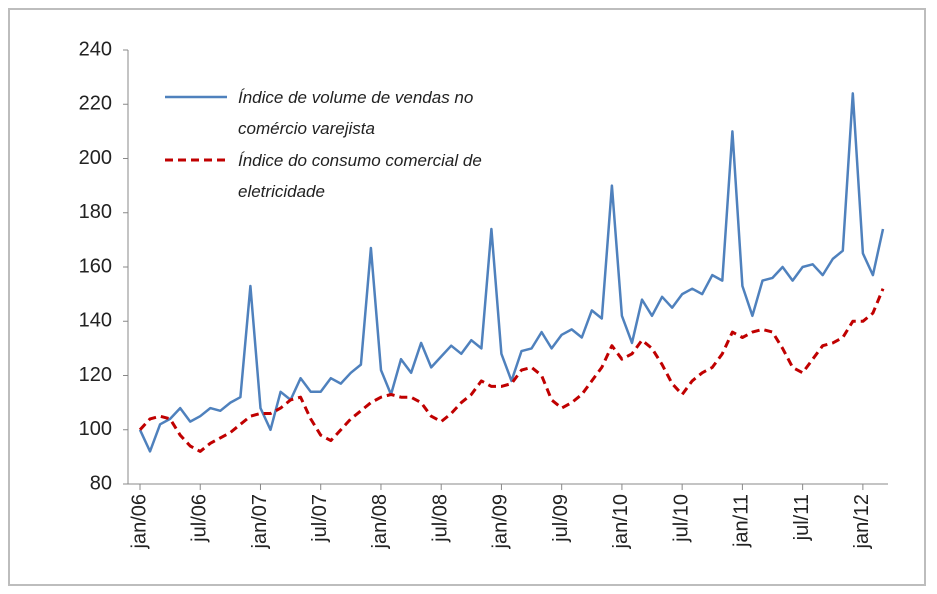 Image resolution: width=937 pixels, height=594 pixels. Describe the element at coordinates (501, 522) in the screenshot. I see `x-tick-label: jan/09` at that location.